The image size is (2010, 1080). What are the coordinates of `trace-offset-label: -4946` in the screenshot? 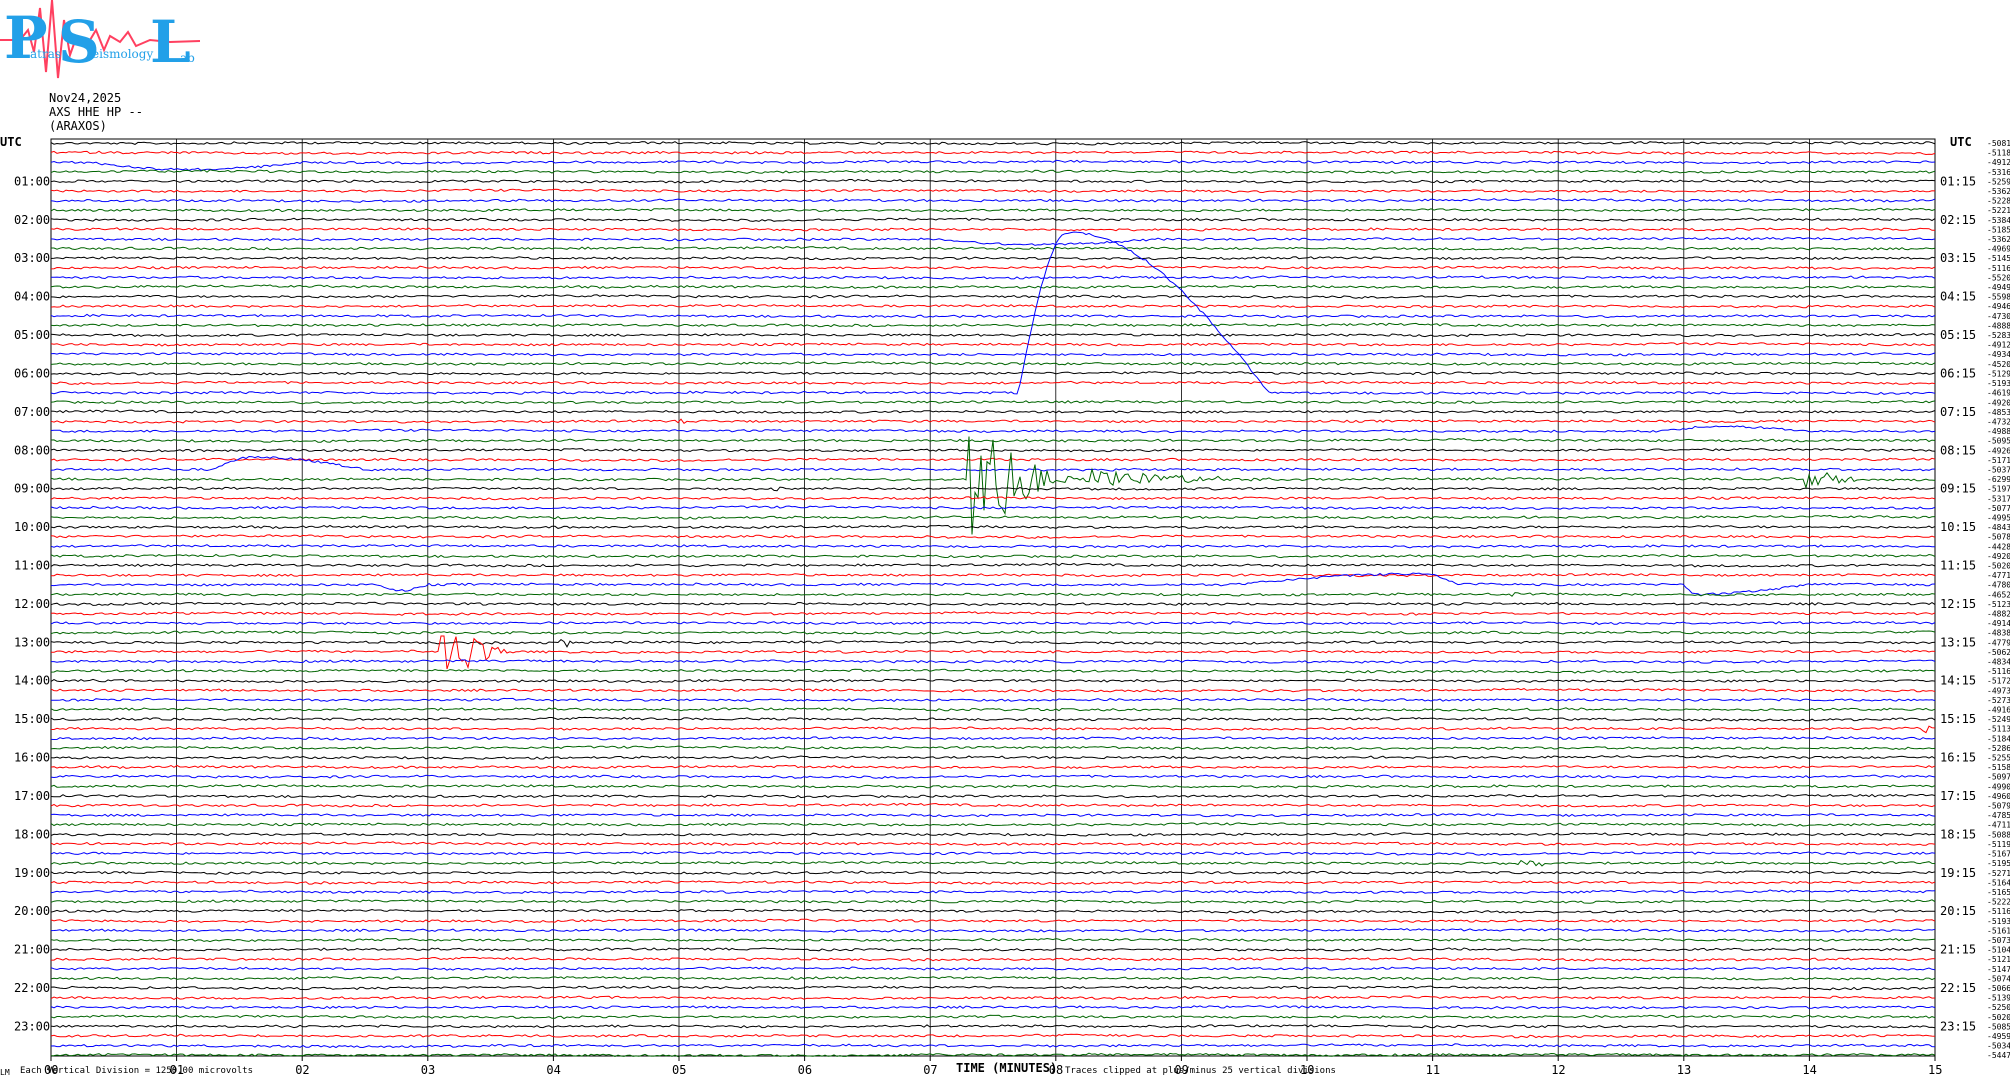 It's located at (1998, 306).